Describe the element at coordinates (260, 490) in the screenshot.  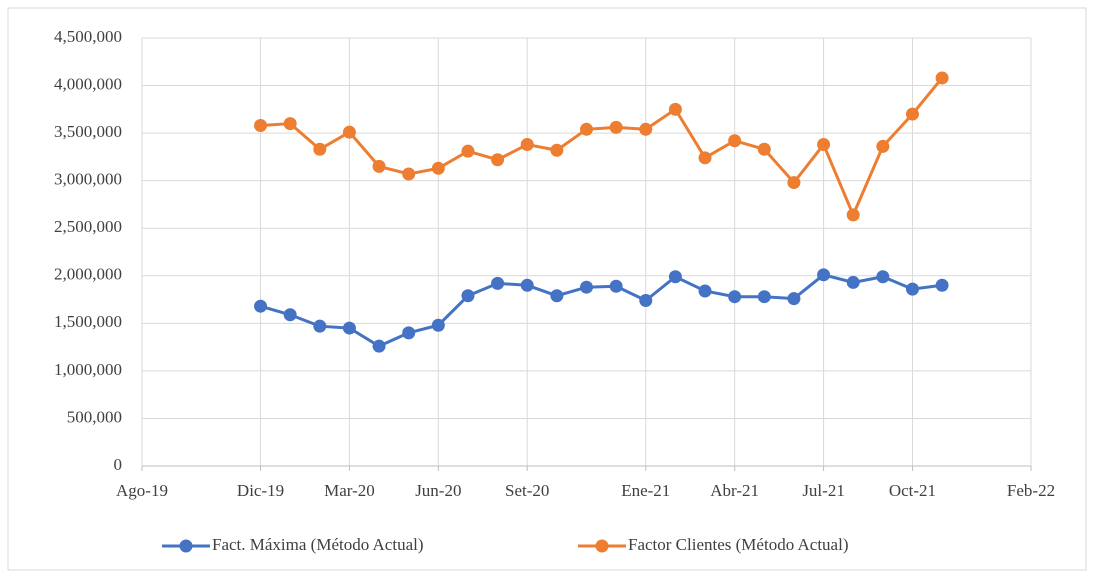
I see `x-tick-label: Dic-19` at that location.